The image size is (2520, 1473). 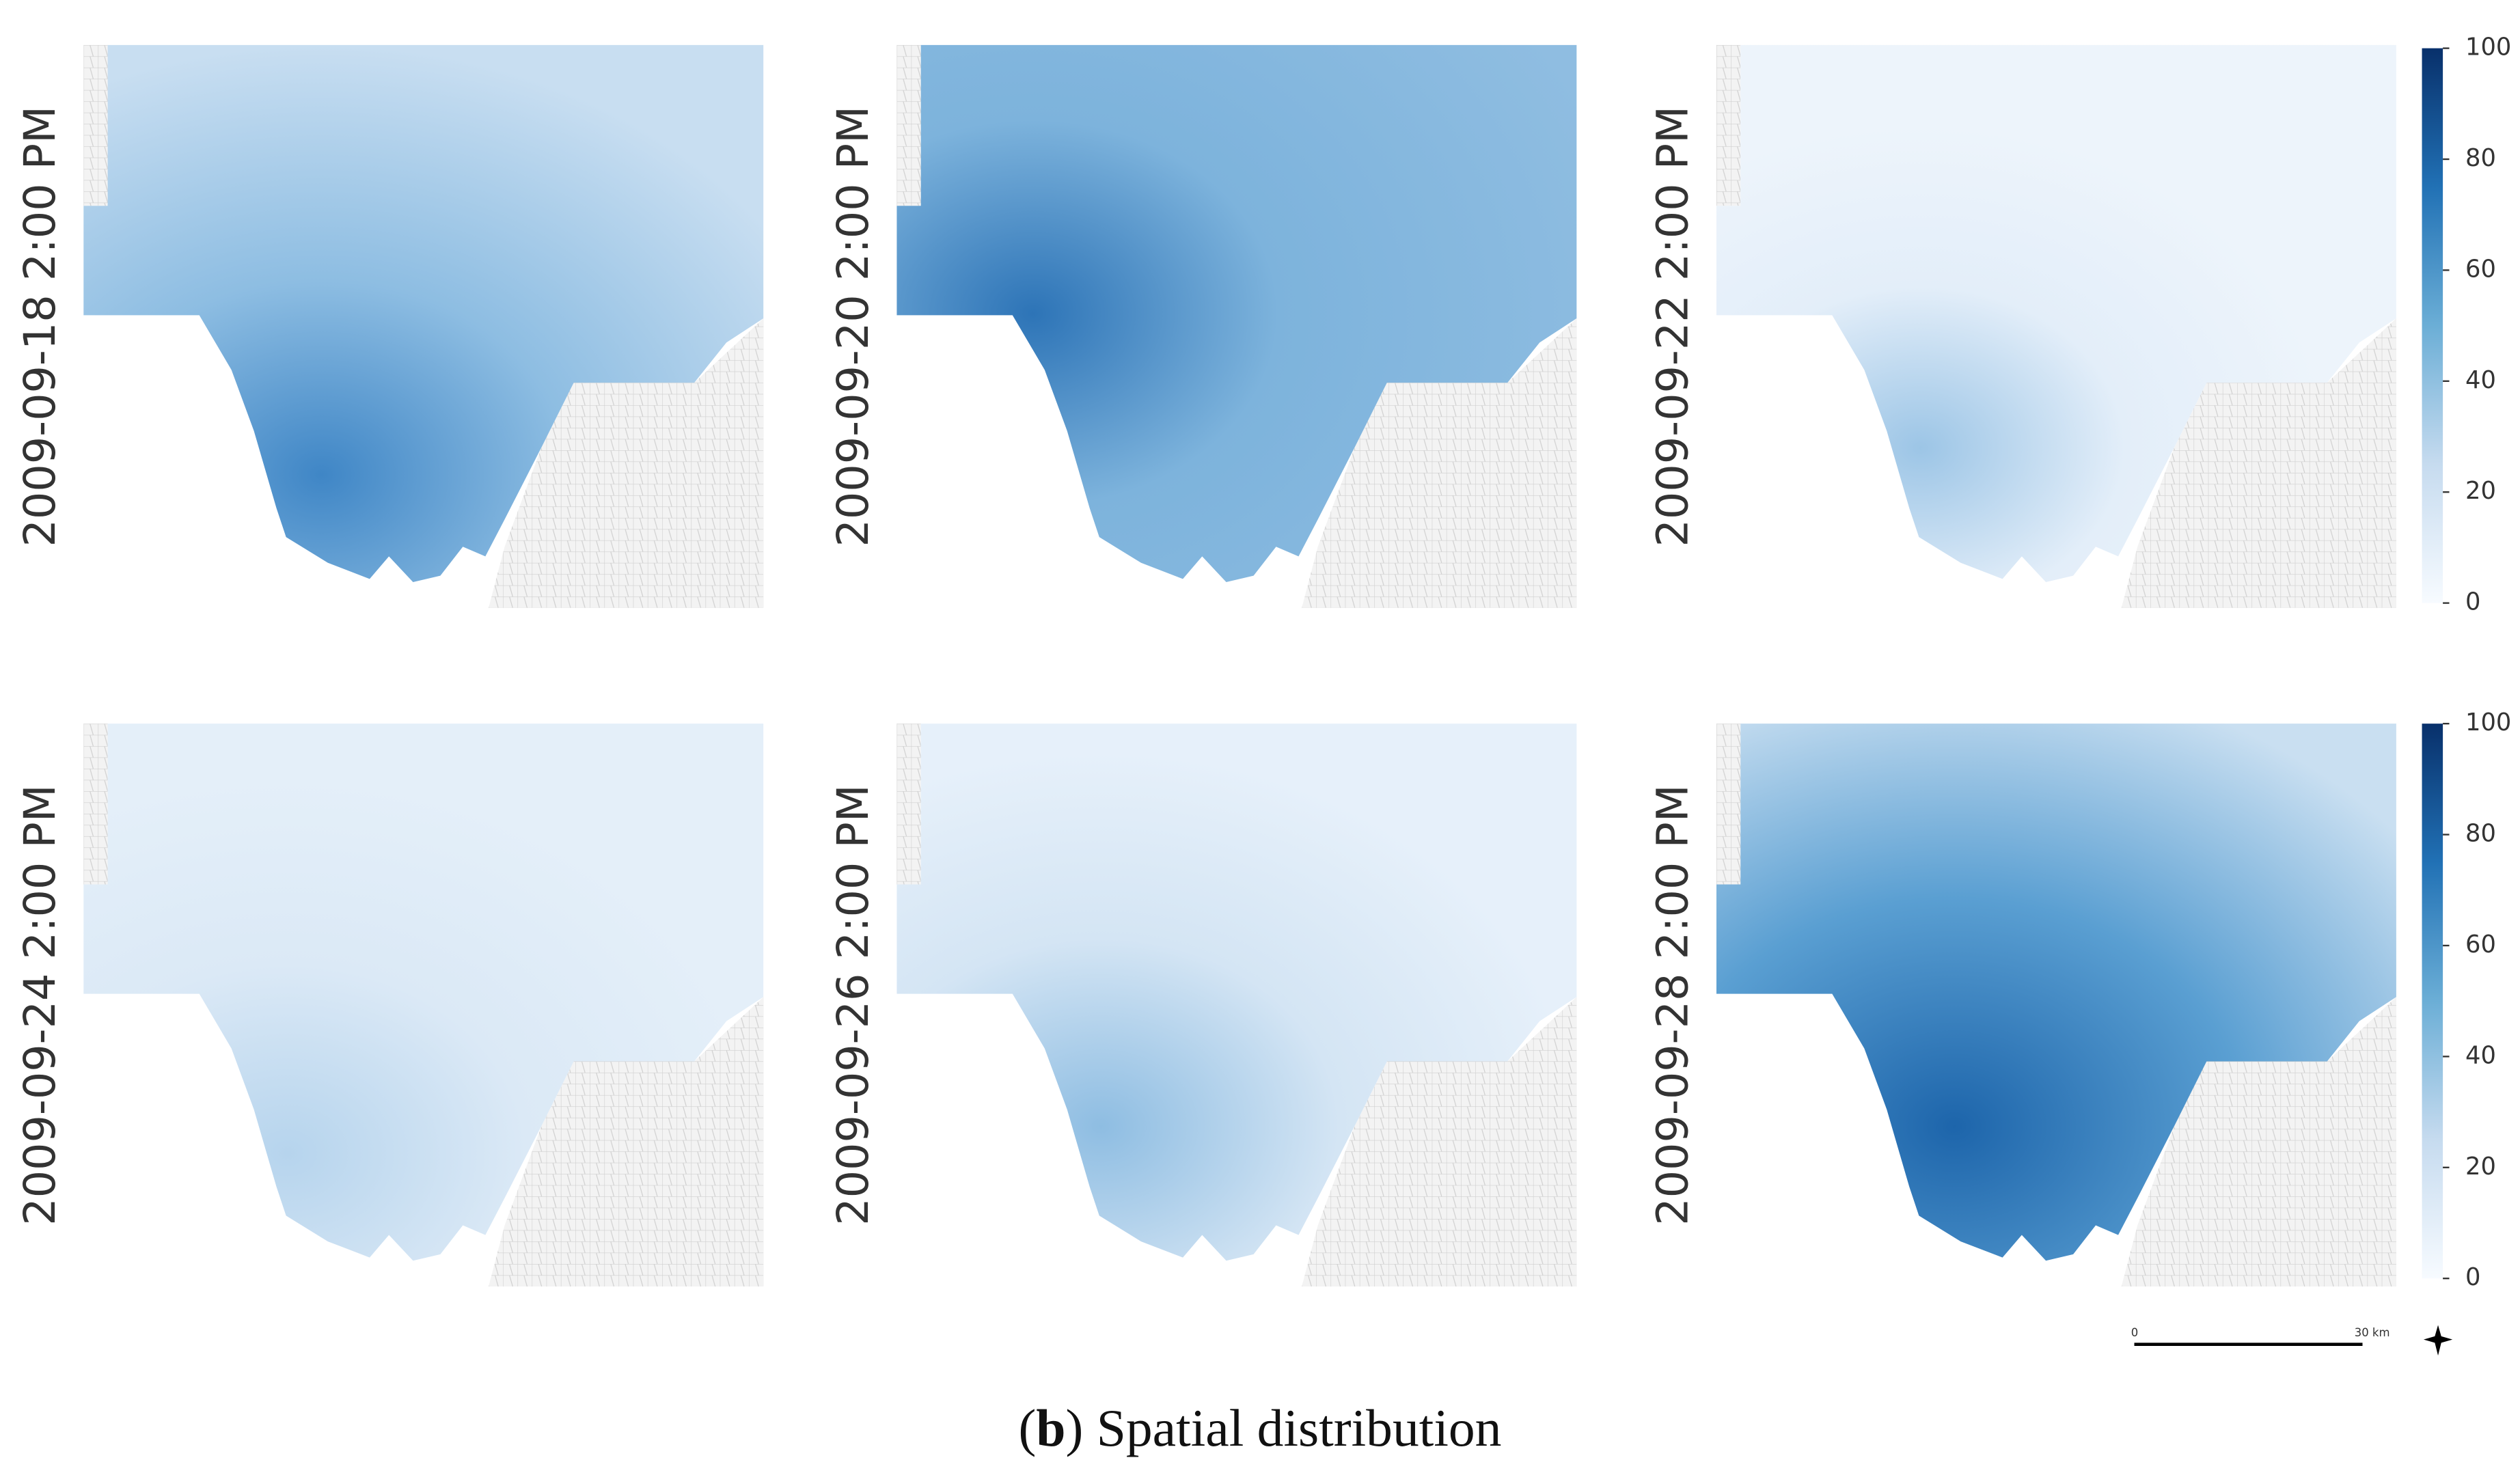 What do you see at coordinates (852, 1004) in the screenshot?
I see `panel-label: 2009-09-26 2:00 PM` at bounding box center [852, 1004].